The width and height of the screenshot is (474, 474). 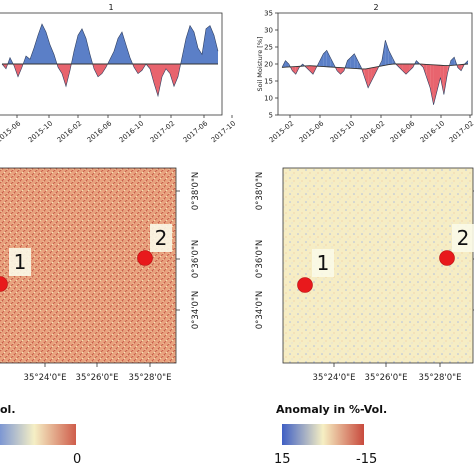 I want to click on p2-x-tick-6: 2017-02, so click(x=461, y=131).